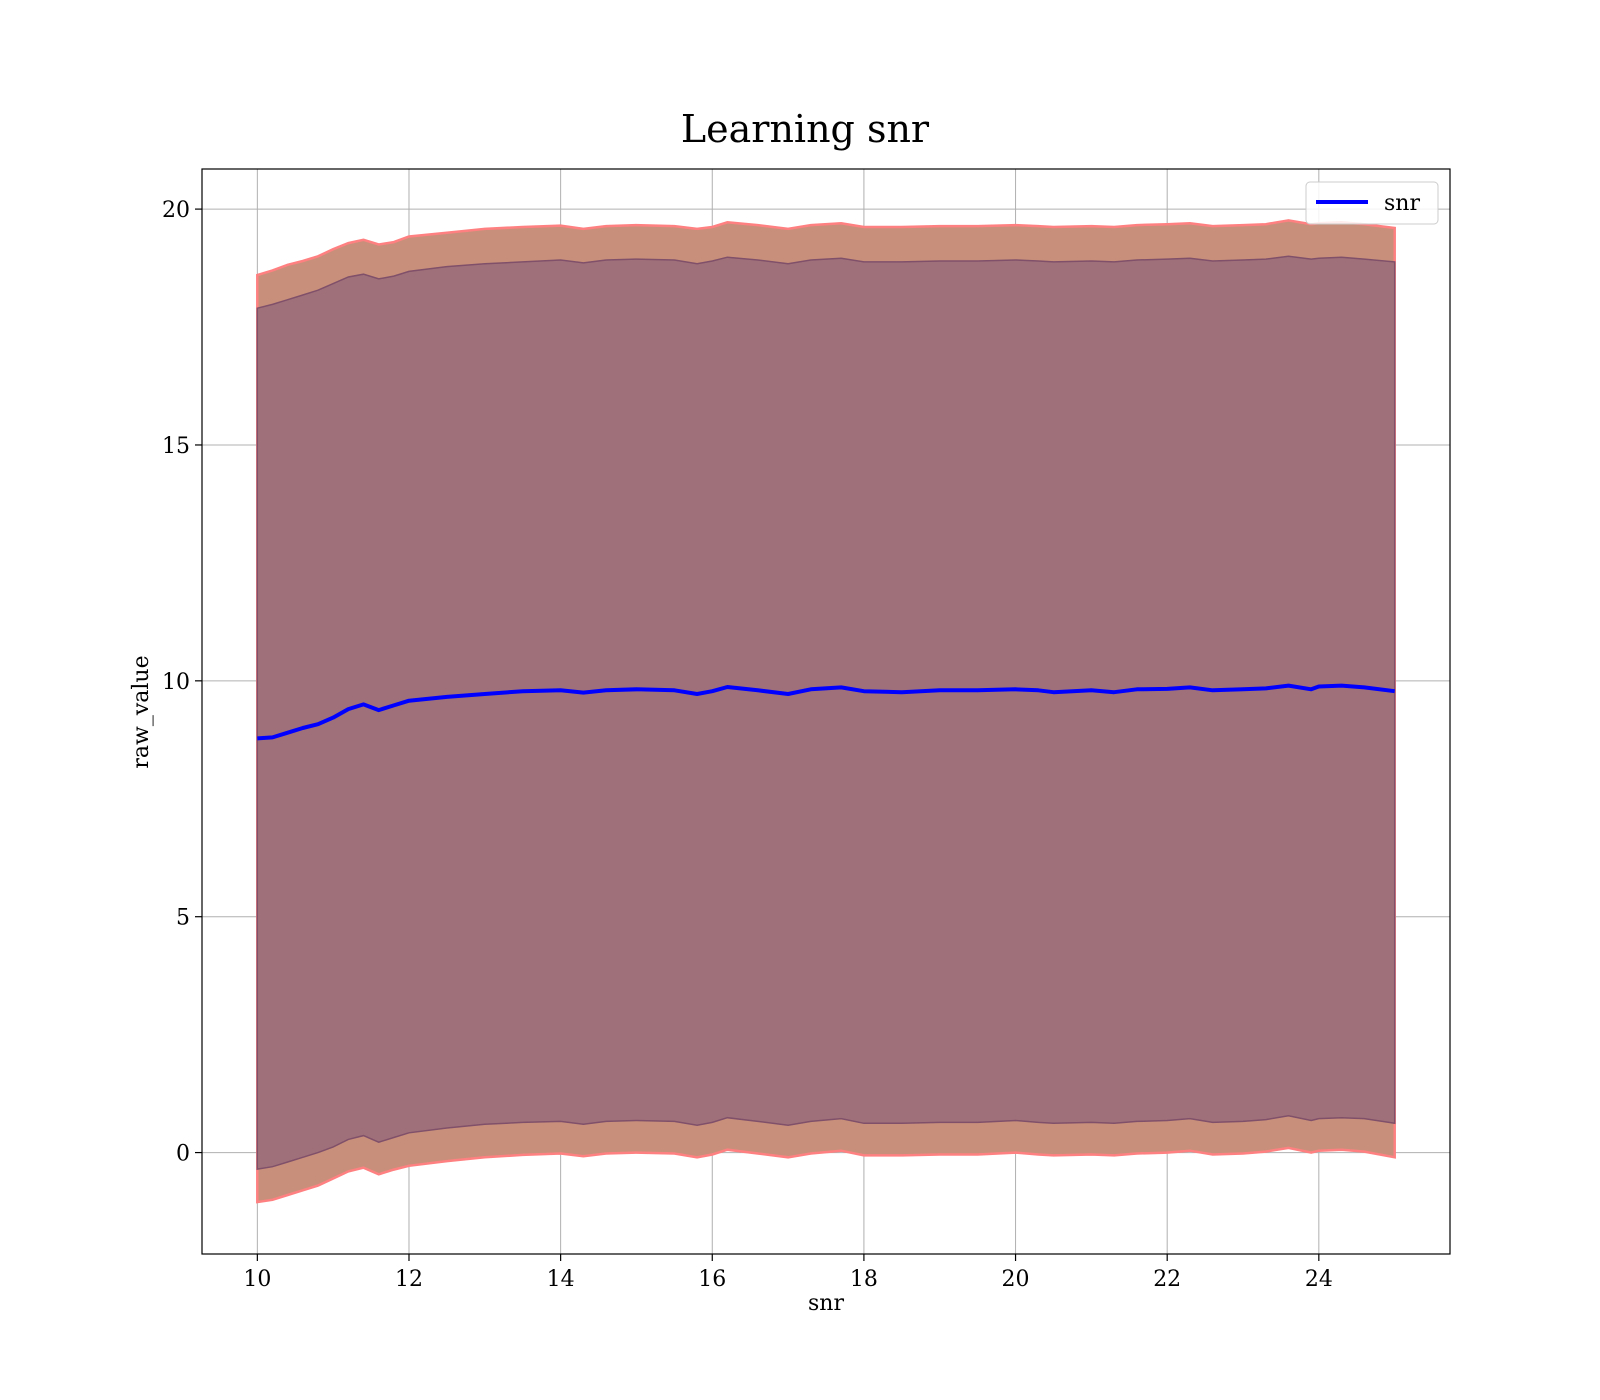 The height and width of the screenshot is (1400, 1600). I want to click on y-tick-label: 20, so click(176, 210).